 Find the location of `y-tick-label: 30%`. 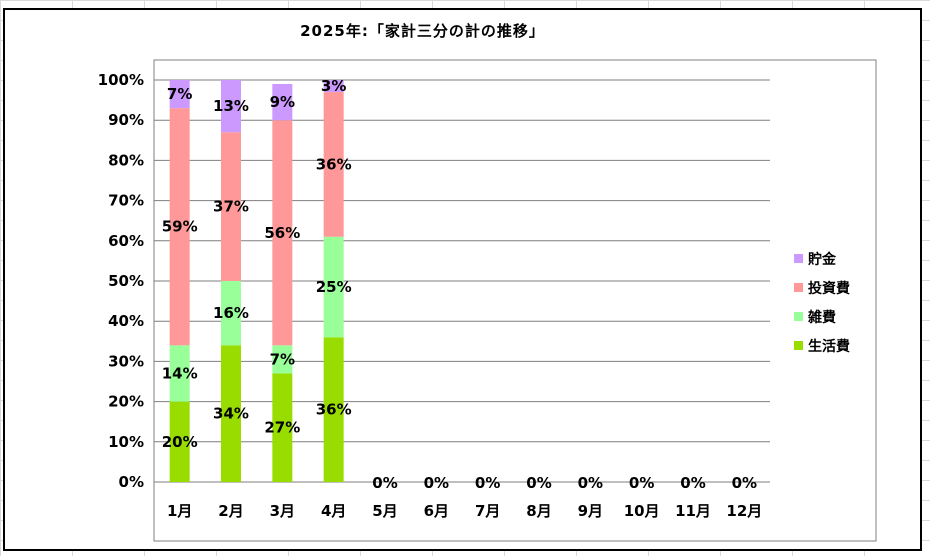

y-tick-label: 30% is located at coordinates (126, 361).